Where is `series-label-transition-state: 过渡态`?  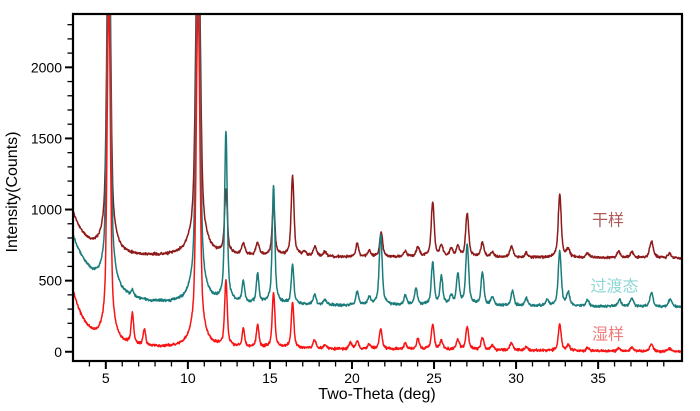 series-label-transition-state: 过渡态 is located at coordinates (615, 286).